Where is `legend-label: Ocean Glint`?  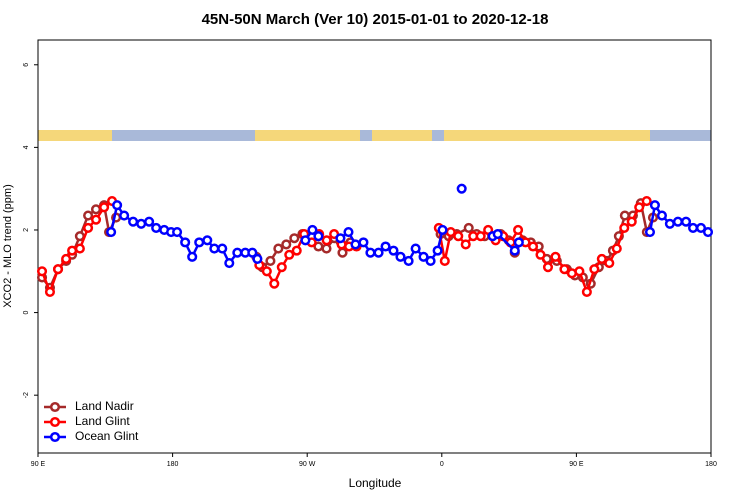
legend-label: Ocean Glint is located at coordinates (107, 436).